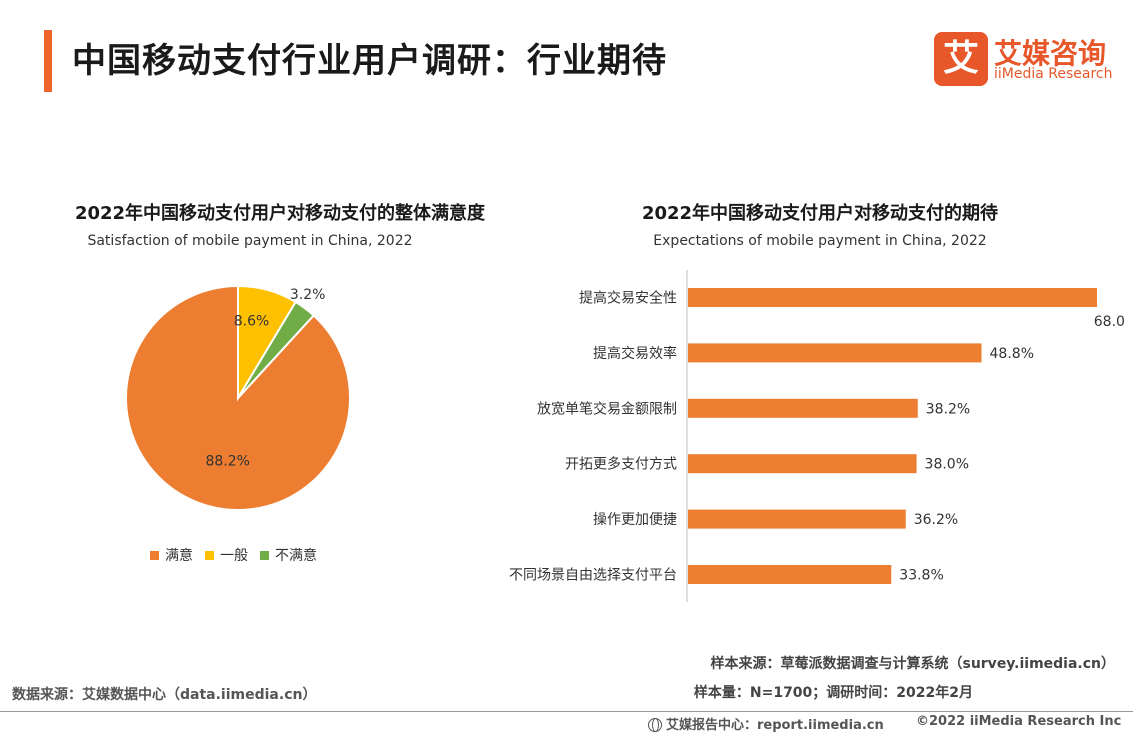 This screenshot has width=1133, height=737. What do you see at coordinates (628, 298) in the screenshot?
I see `bar-category-label-1: 提高交易安全性` at bounding box center [628, 298].